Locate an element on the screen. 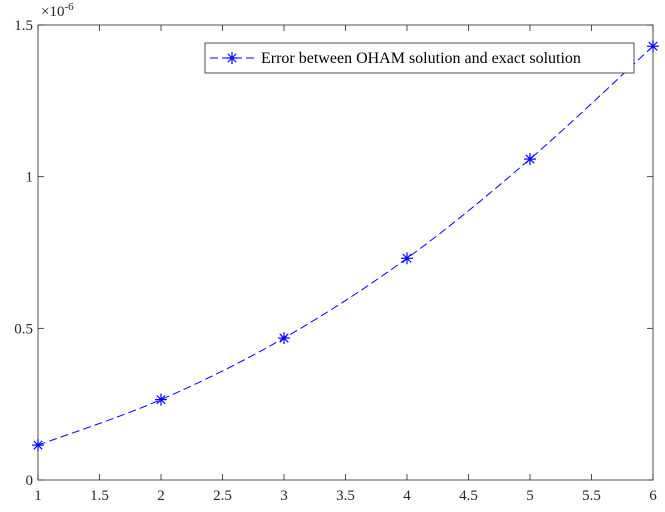  y-tick-label: 0 is located at coordinates (30, 481).